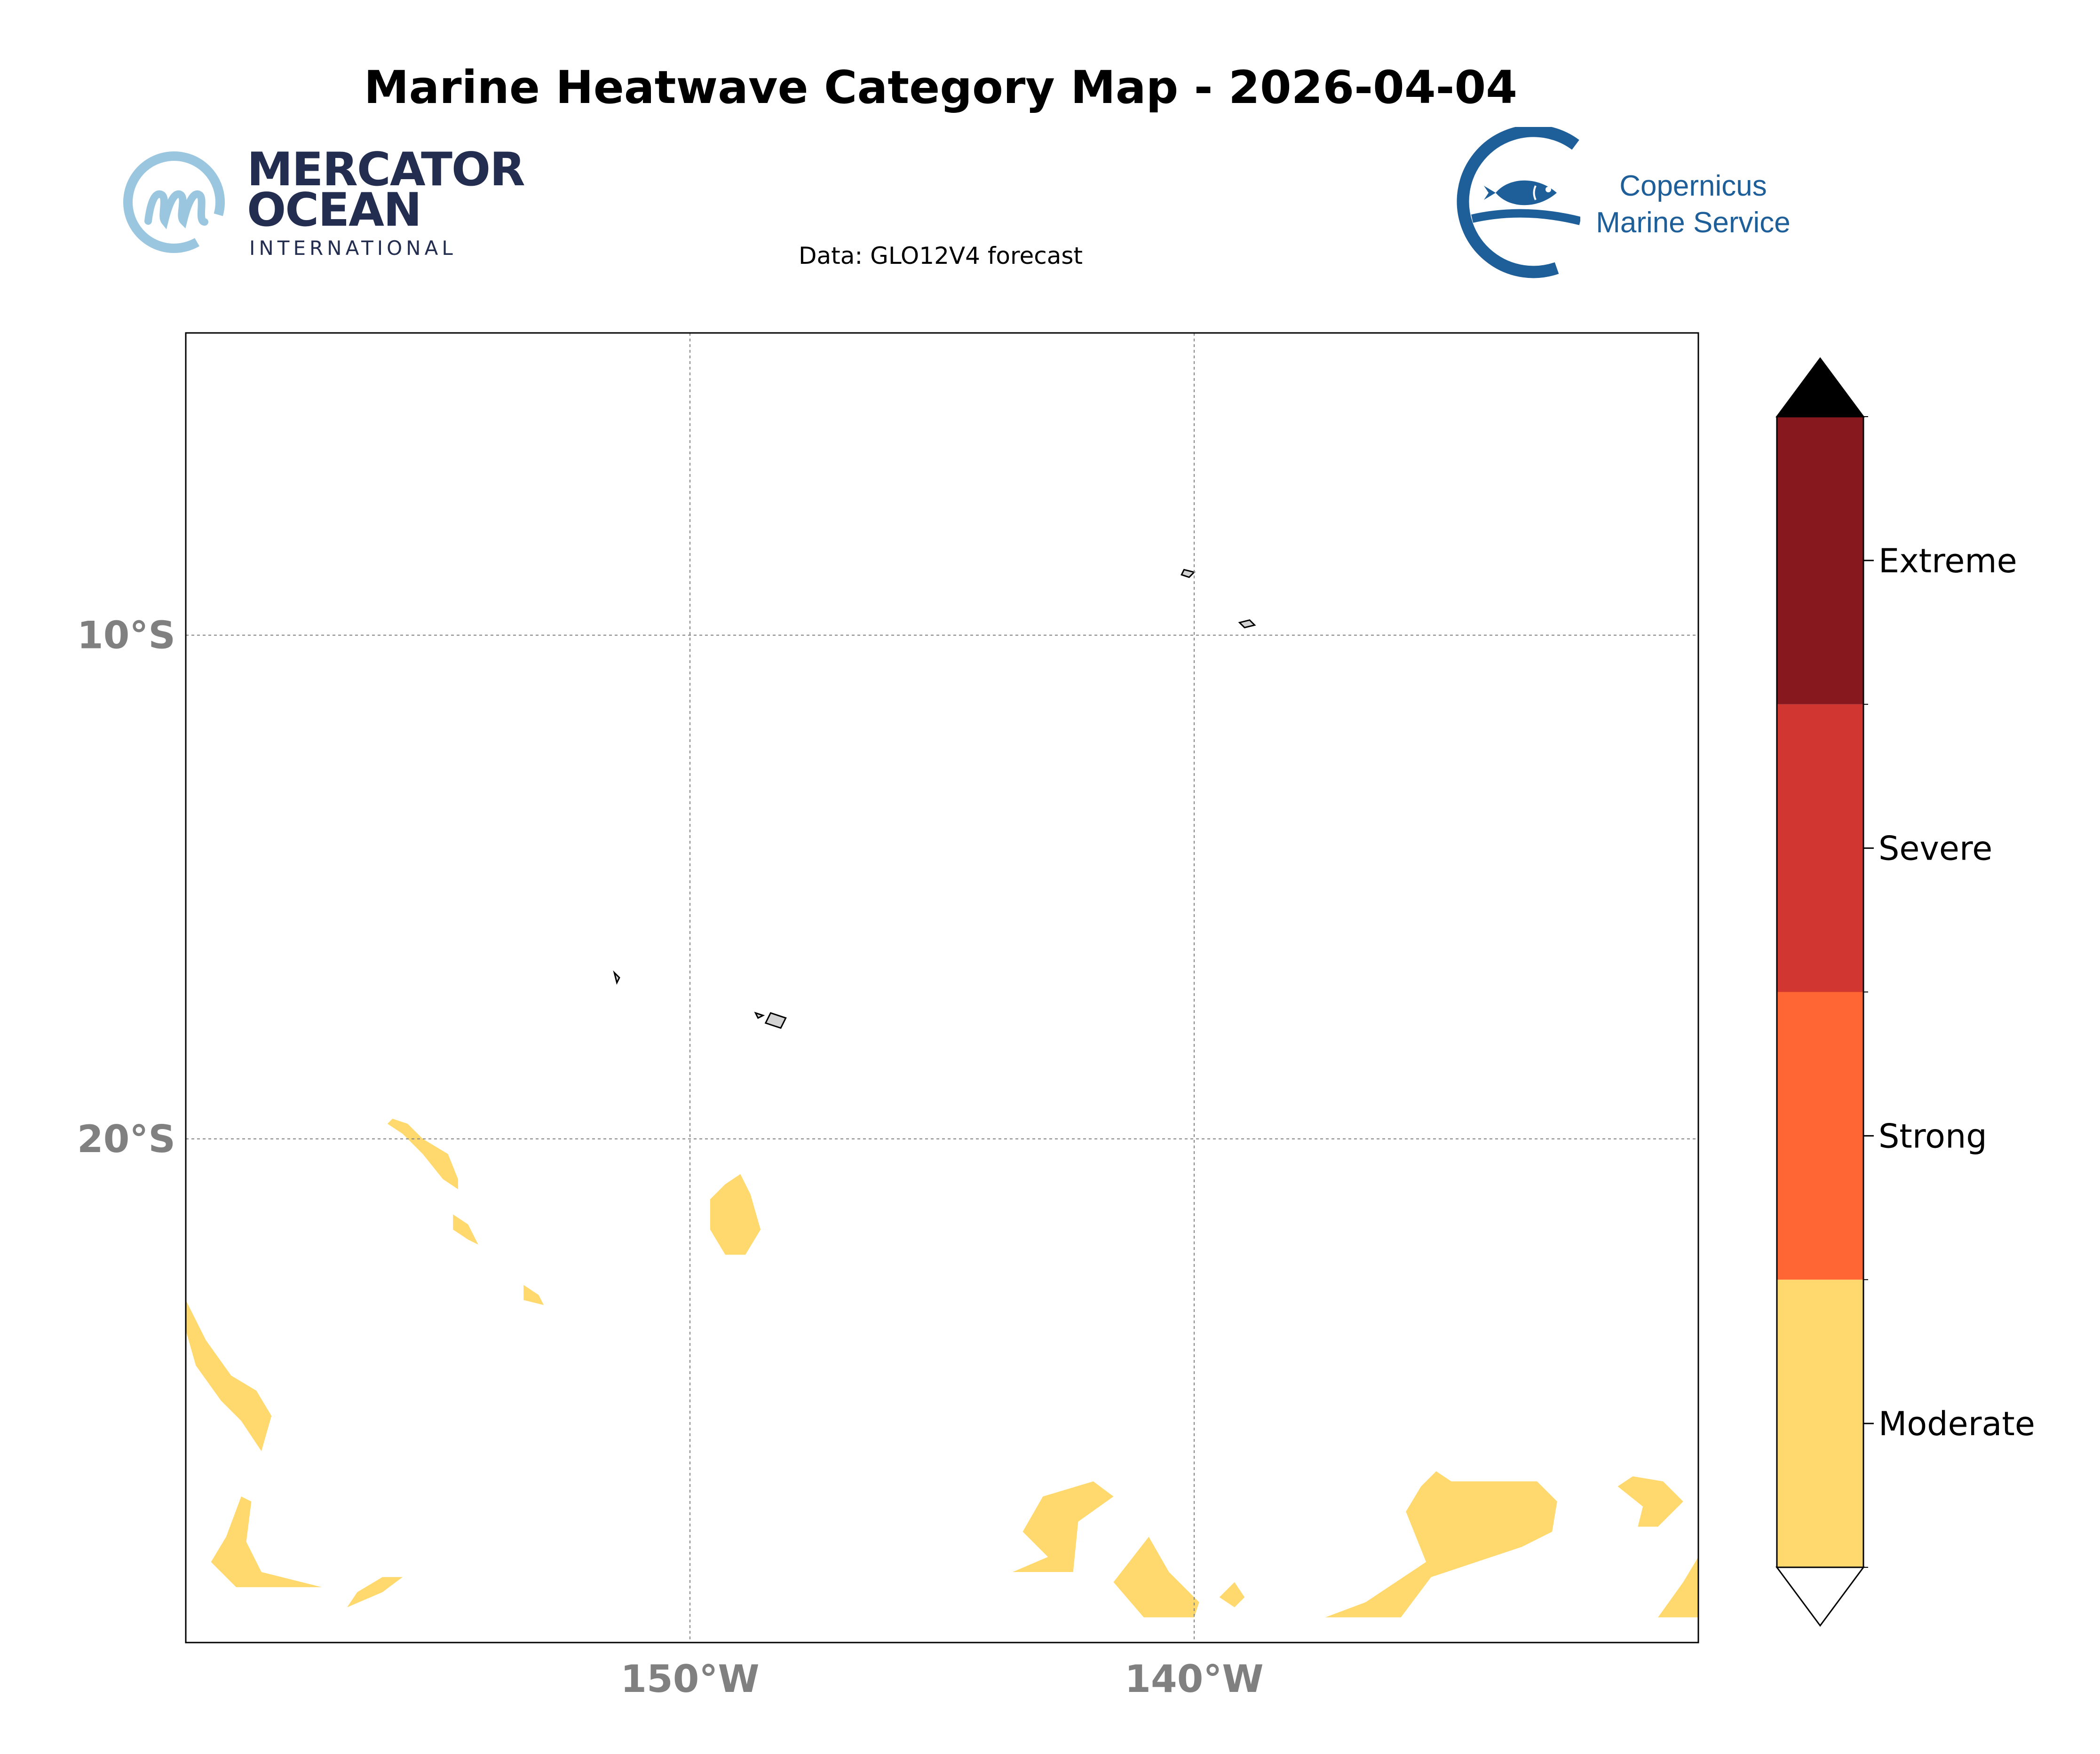 The height and width of the screenshot is (1754, 2100). What do you see at coordinates (1935, 849) in the screenshot?
I see `colorbar-label-severe: Severe` at bounding box center [1935, 849].